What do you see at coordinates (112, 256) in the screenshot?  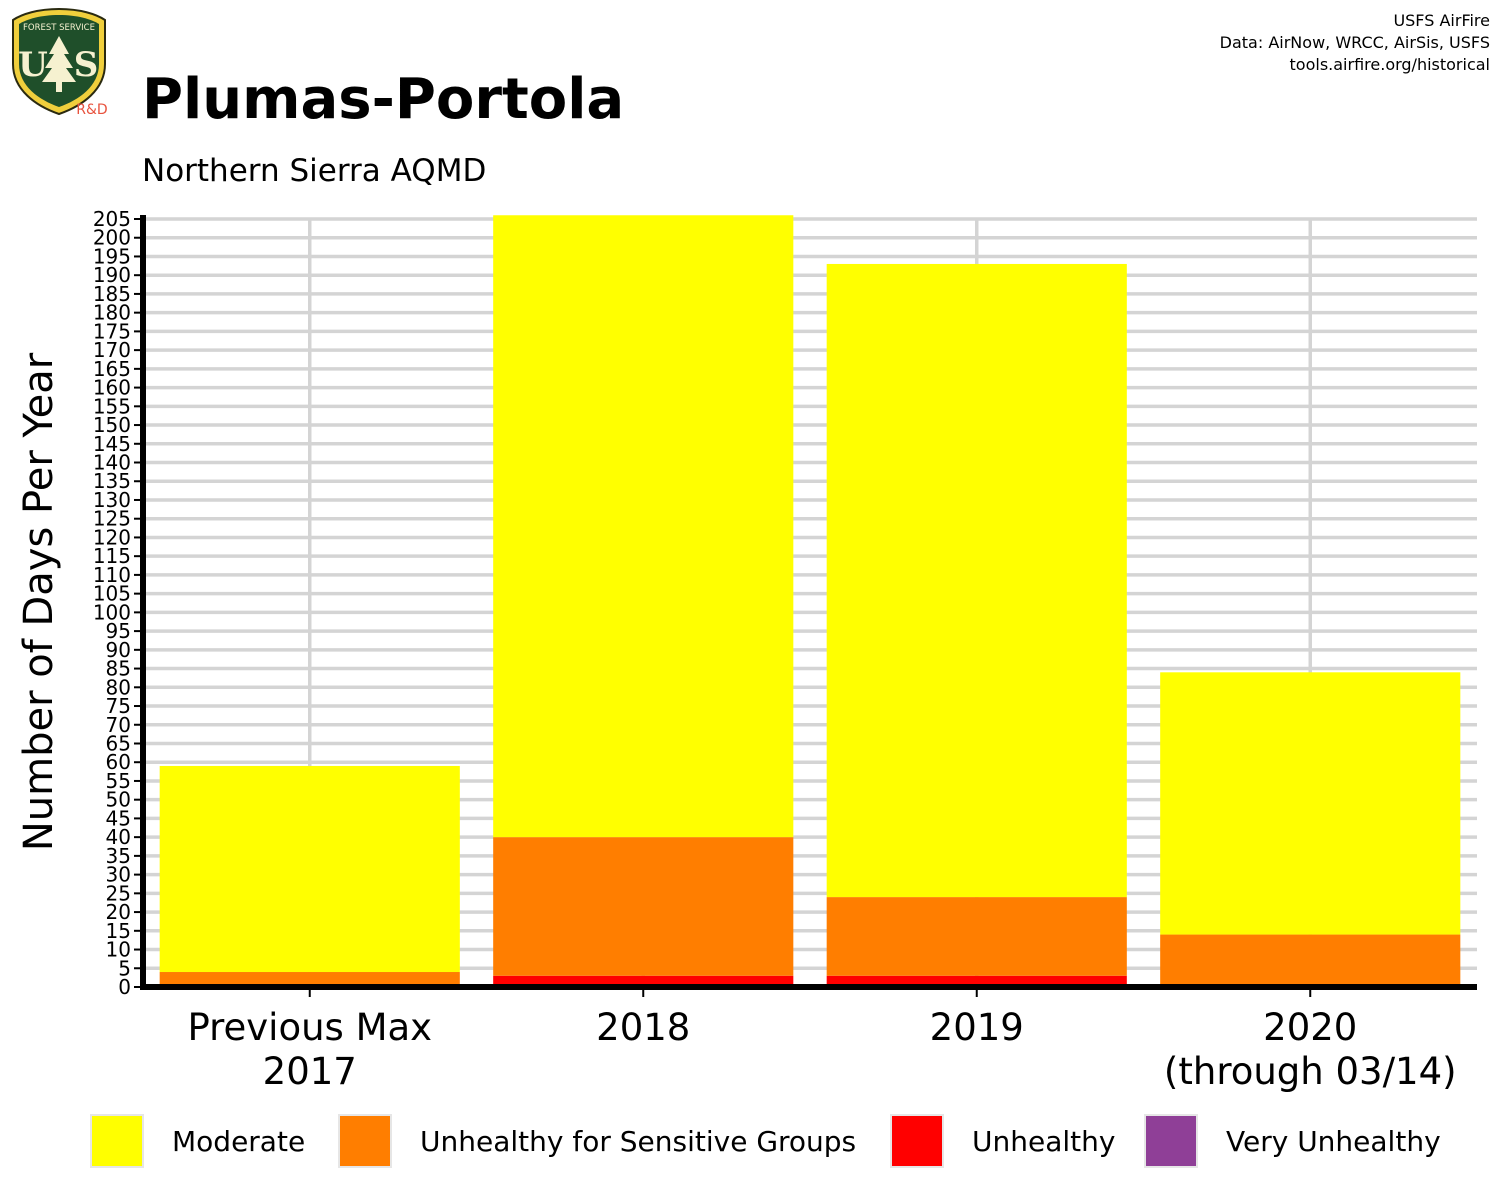 I see `y-tick-label: 195` at bounding box center [112, 256].